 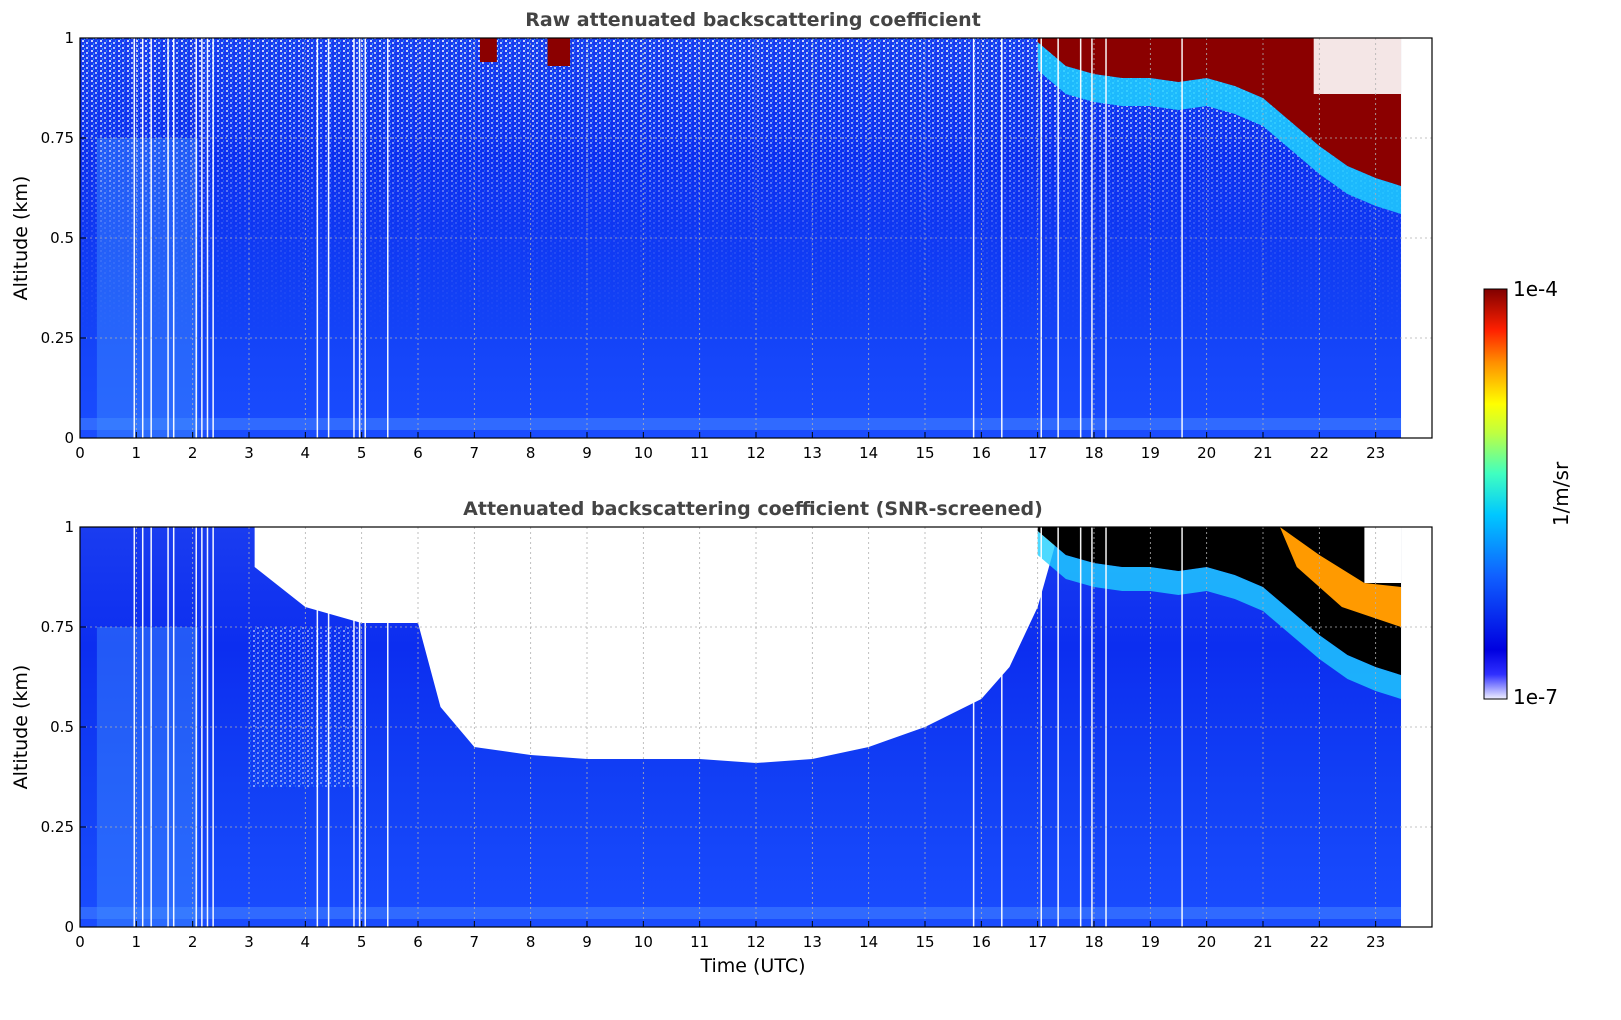 What do you see at coordinates (69, 927) in the screenshot?
I see `y-tick-label: 0` at bounding box center [69, 927].